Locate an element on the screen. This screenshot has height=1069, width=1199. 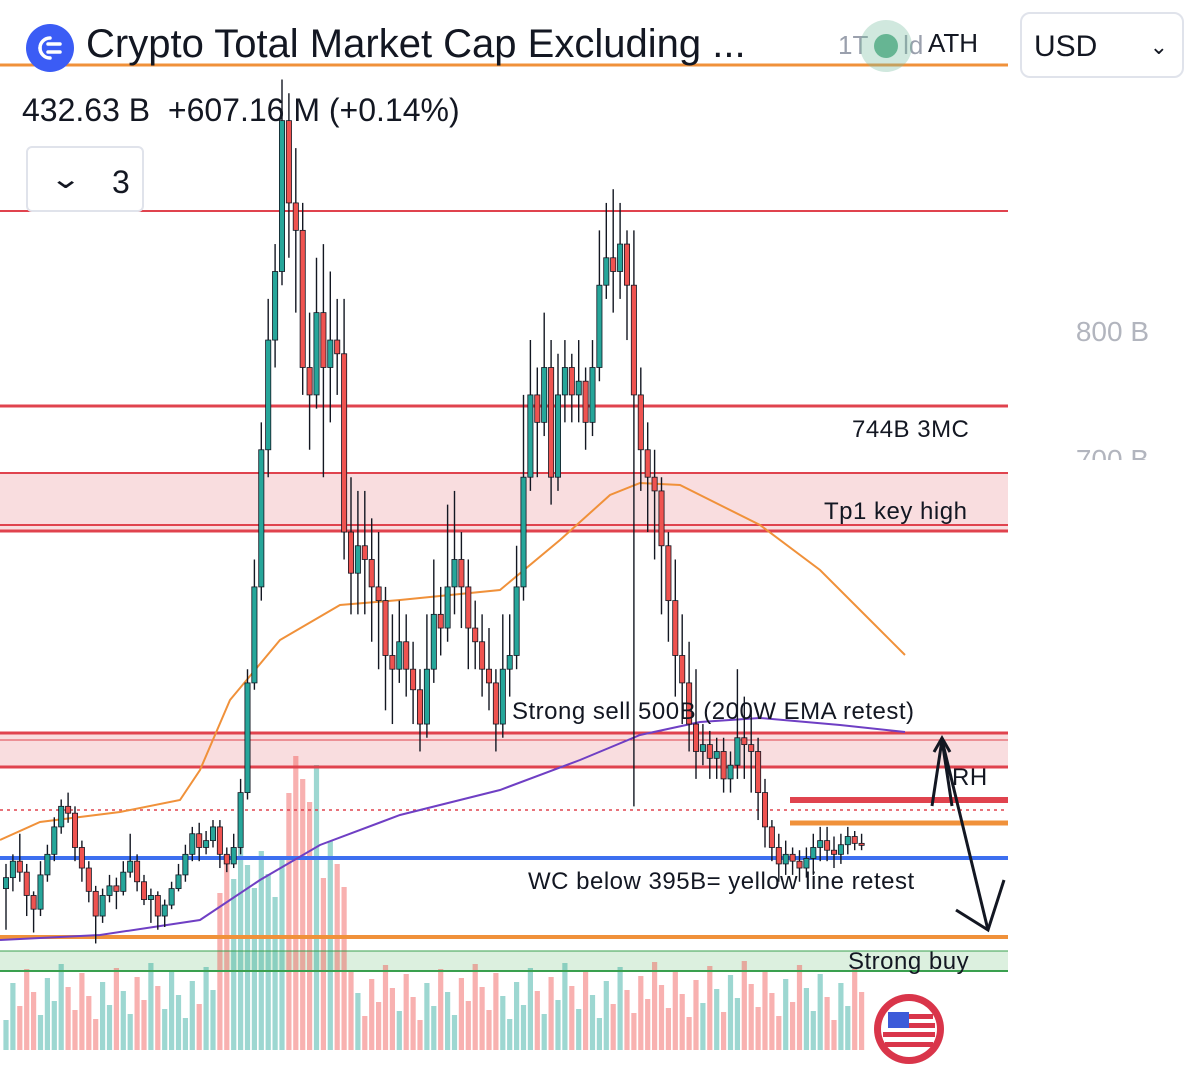
price-tag: 334.68 B is located at coordinates (1112, 986).